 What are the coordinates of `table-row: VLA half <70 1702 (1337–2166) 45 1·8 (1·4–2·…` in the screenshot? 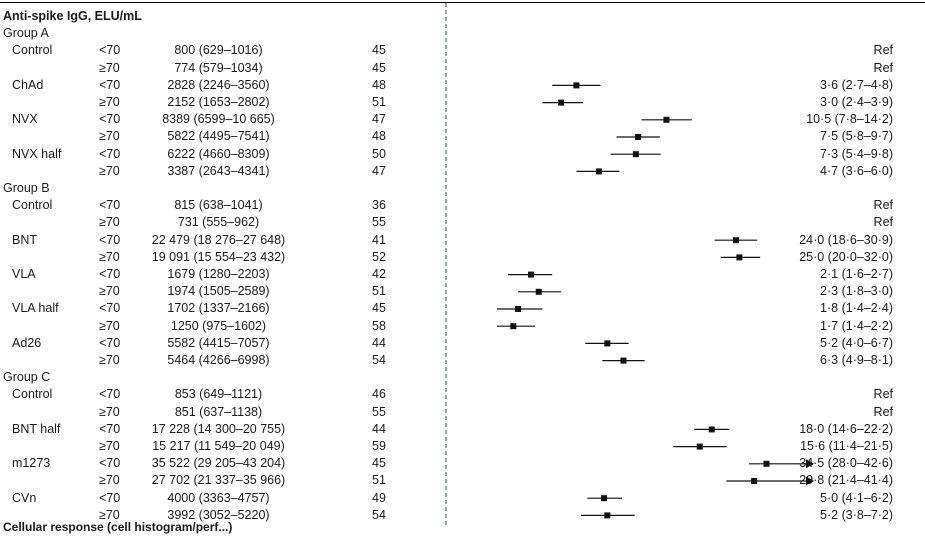 It's located at (462, 308).